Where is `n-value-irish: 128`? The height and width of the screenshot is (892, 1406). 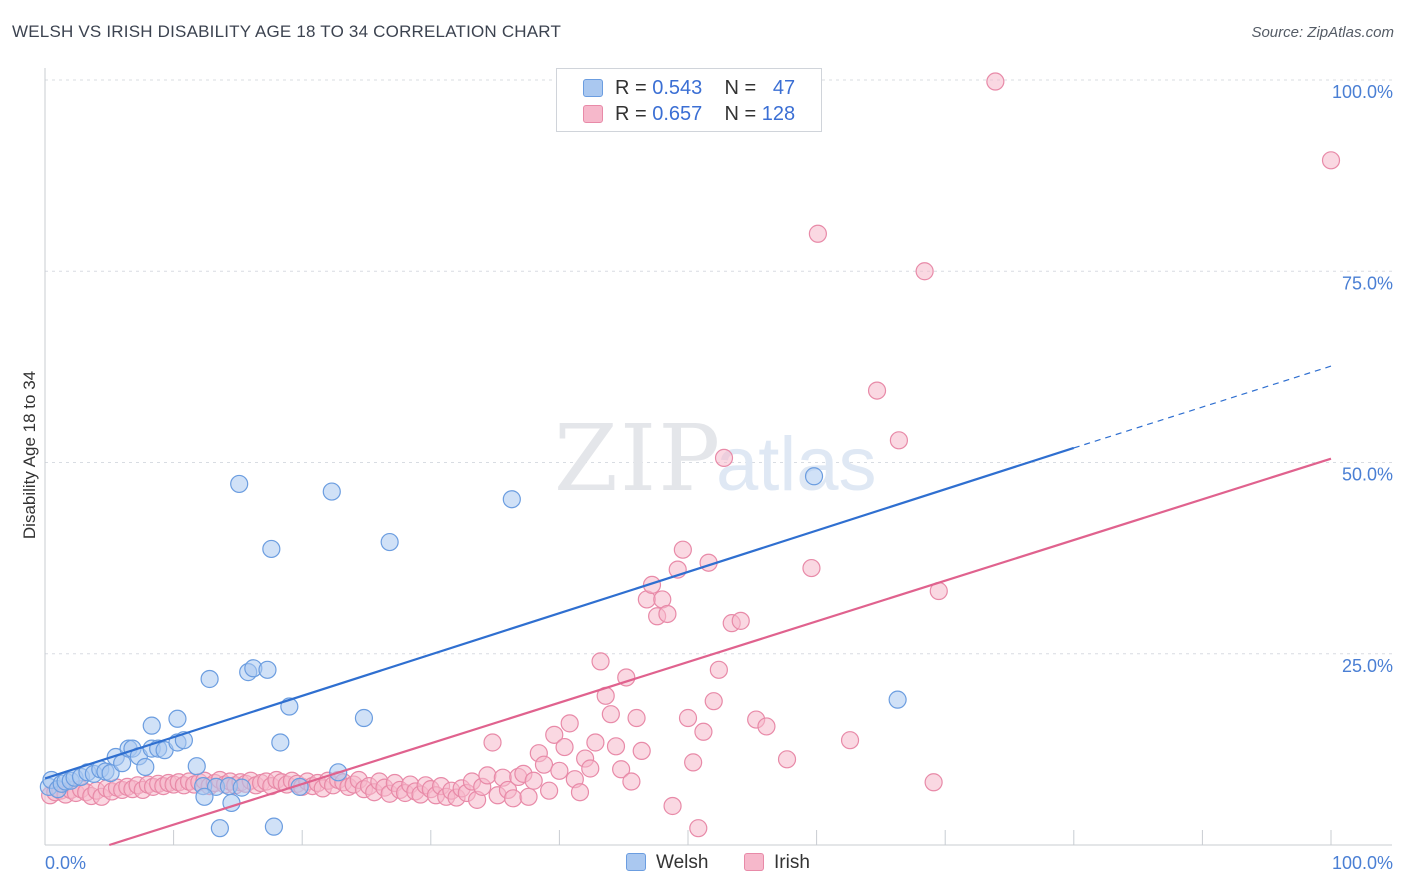
n-value-irish: 128 is located at coordinates (778, 114).